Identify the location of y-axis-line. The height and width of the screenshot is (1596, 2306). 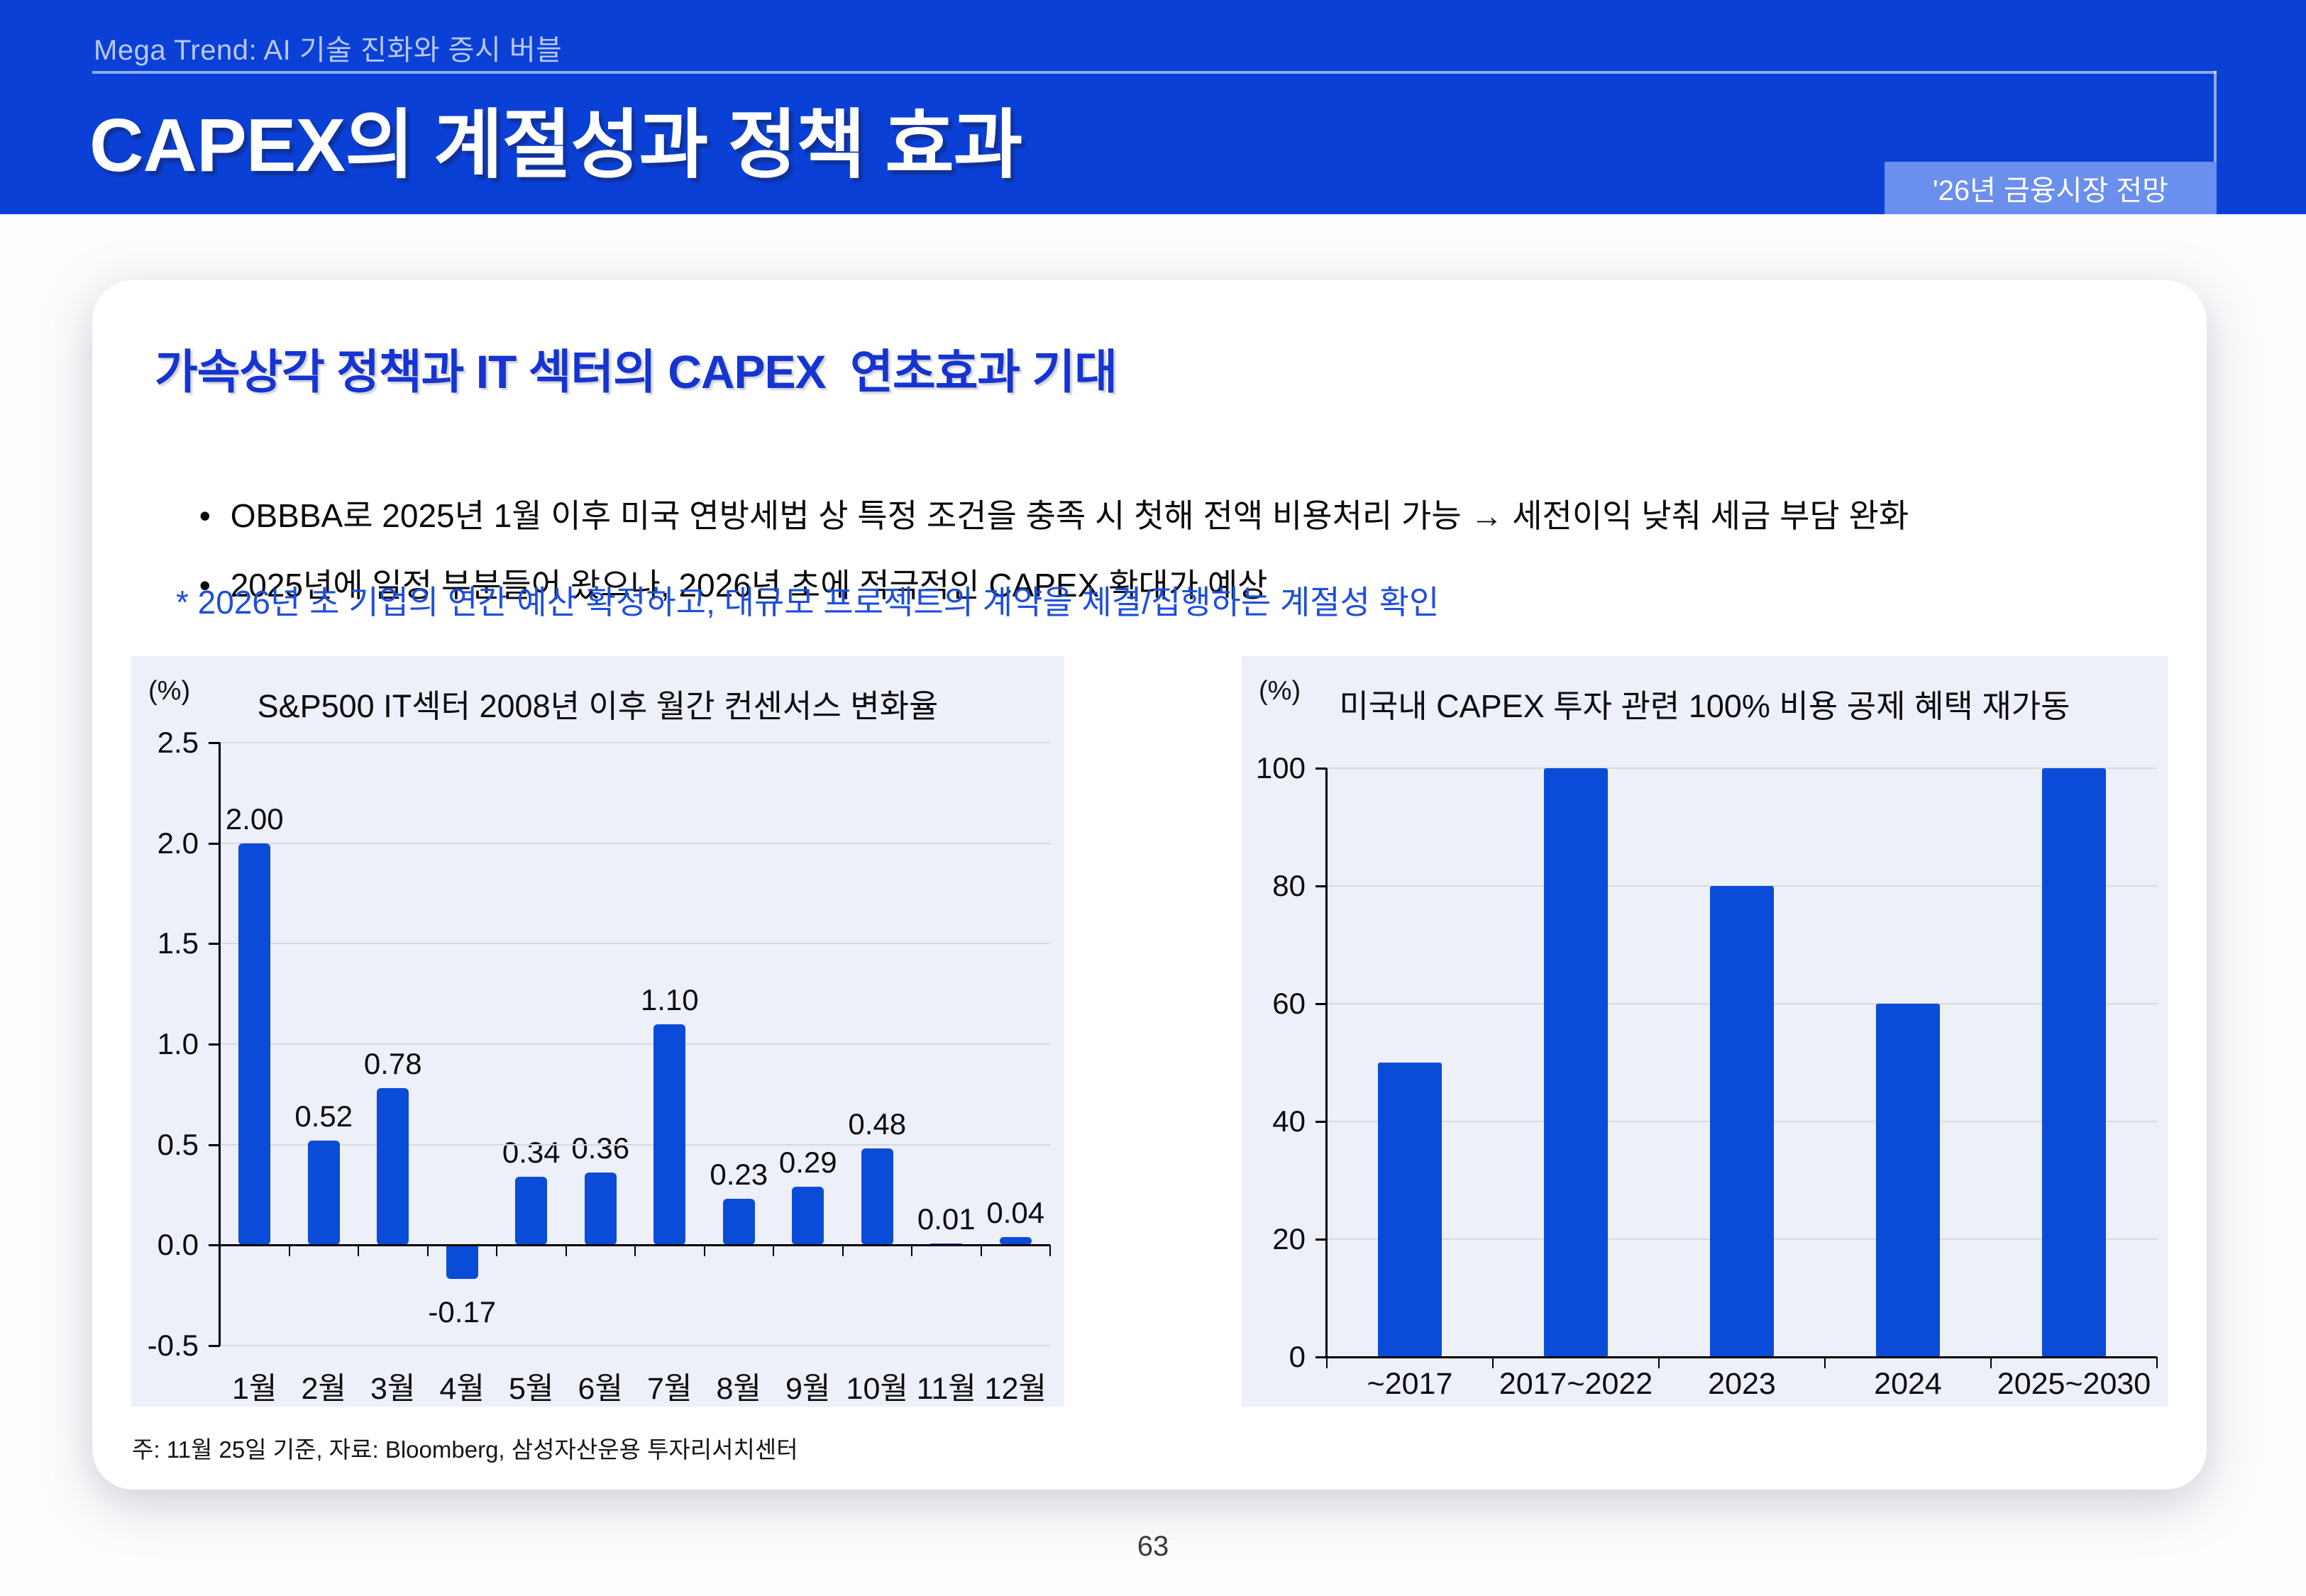
(220, 1045).